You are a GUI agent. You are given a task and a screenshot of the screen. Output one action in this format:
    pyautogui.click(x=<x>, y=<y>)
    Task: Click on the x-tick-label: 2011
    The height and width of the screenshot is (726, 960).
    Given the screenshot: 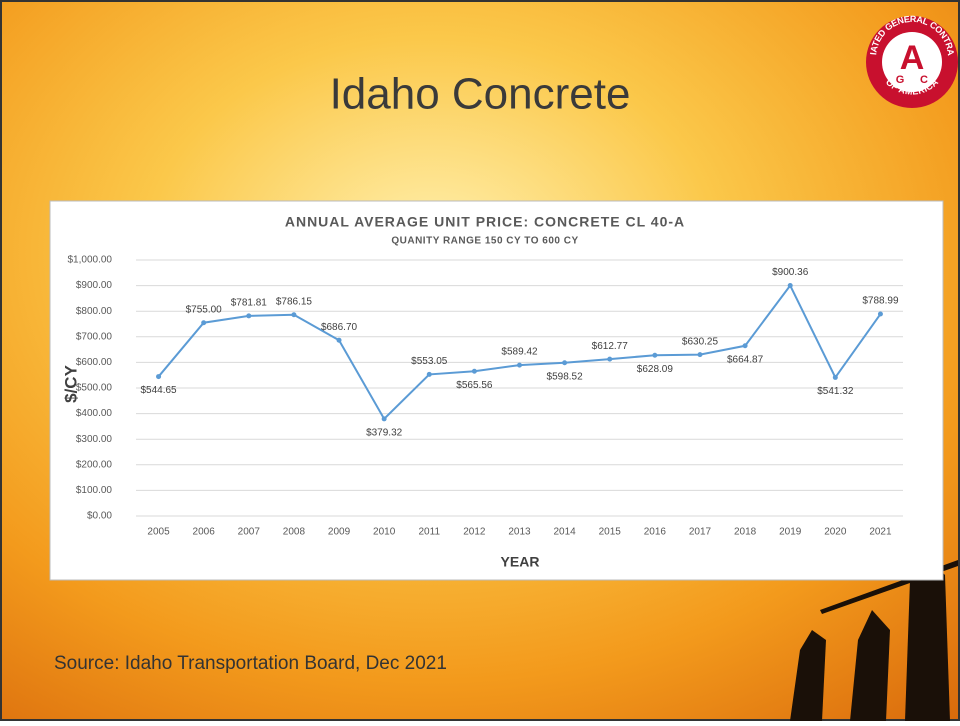 What is the action you would take?
    pyautogui.click(x=430, y=532)
    